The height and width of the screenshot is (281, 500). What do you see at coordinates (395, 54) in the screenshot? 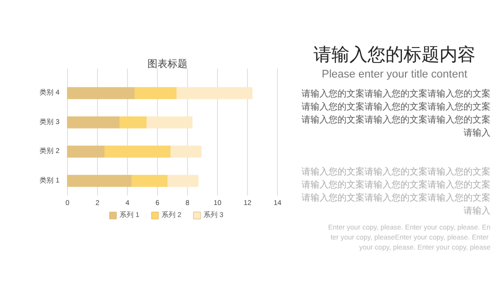
I see `text: 请输入您的标题内容` at bounding box center [395, 54].